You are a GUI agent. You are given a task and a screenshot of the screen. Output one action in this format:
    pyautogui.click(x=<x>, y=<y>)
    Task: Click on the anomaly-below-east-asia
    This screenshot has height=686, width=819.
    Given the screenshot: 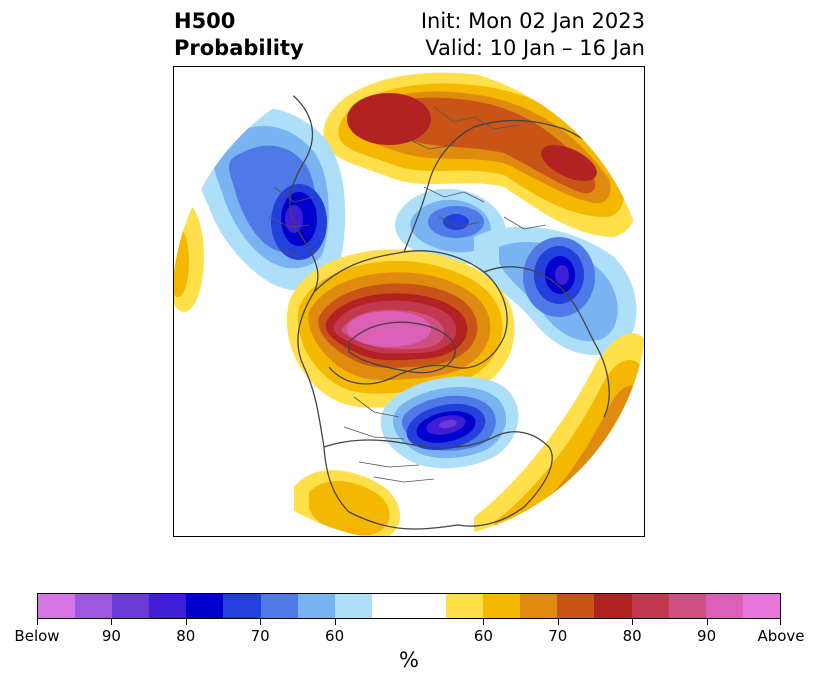 What is the action you would take?
    pyautogui.click(x=555, y=291)
    